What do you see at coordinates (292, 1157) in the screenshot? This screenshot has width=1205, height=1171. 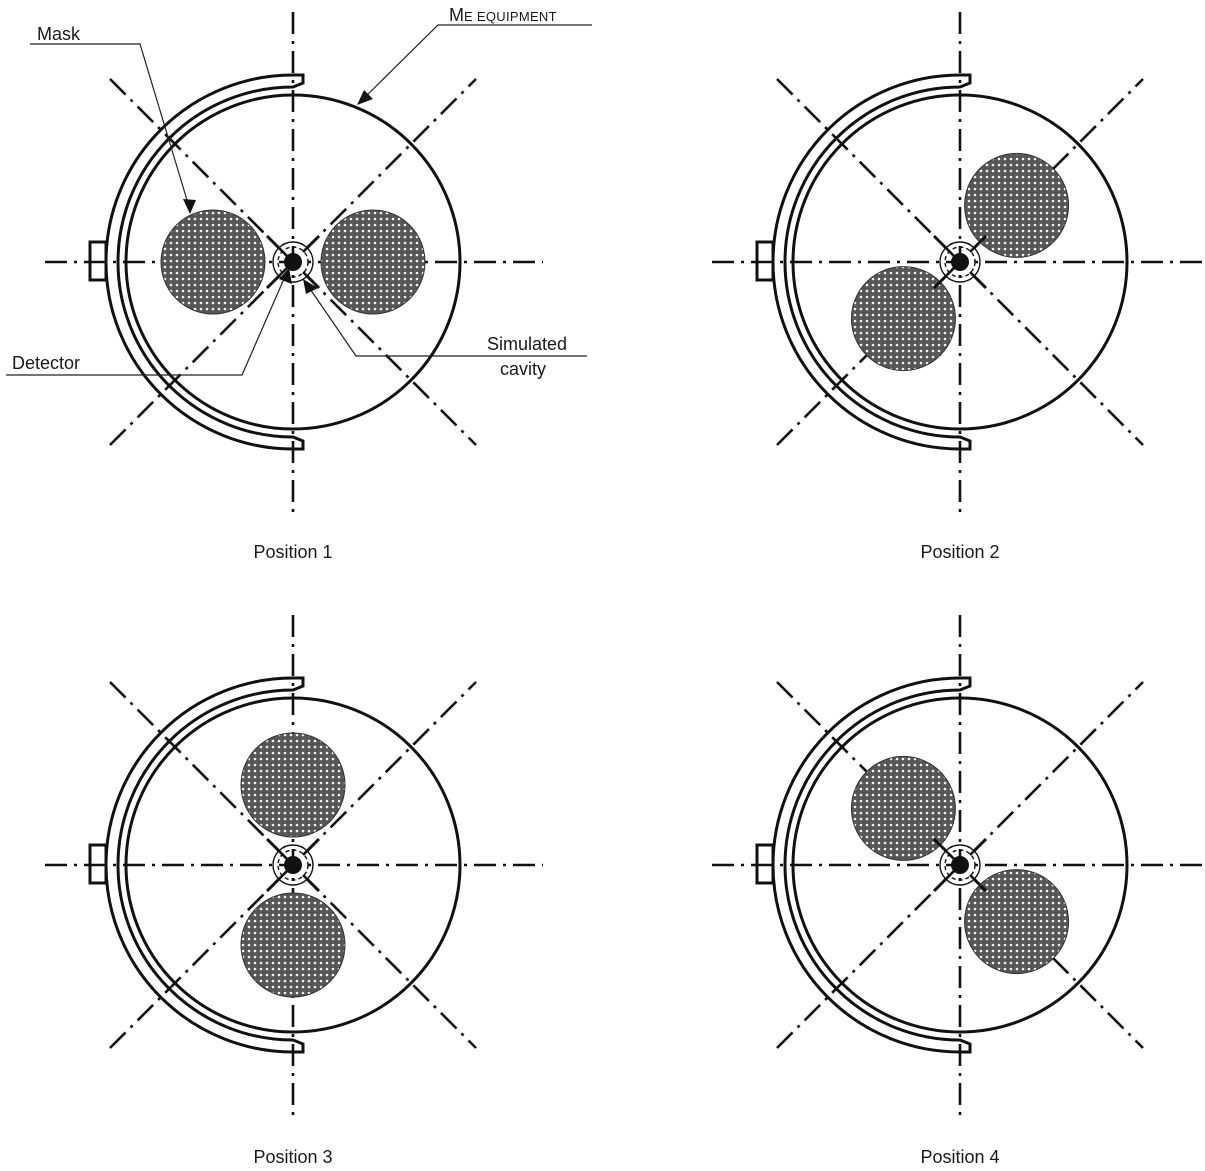 I see `position-caption: Position 3` at bounding box center [292, 1157].